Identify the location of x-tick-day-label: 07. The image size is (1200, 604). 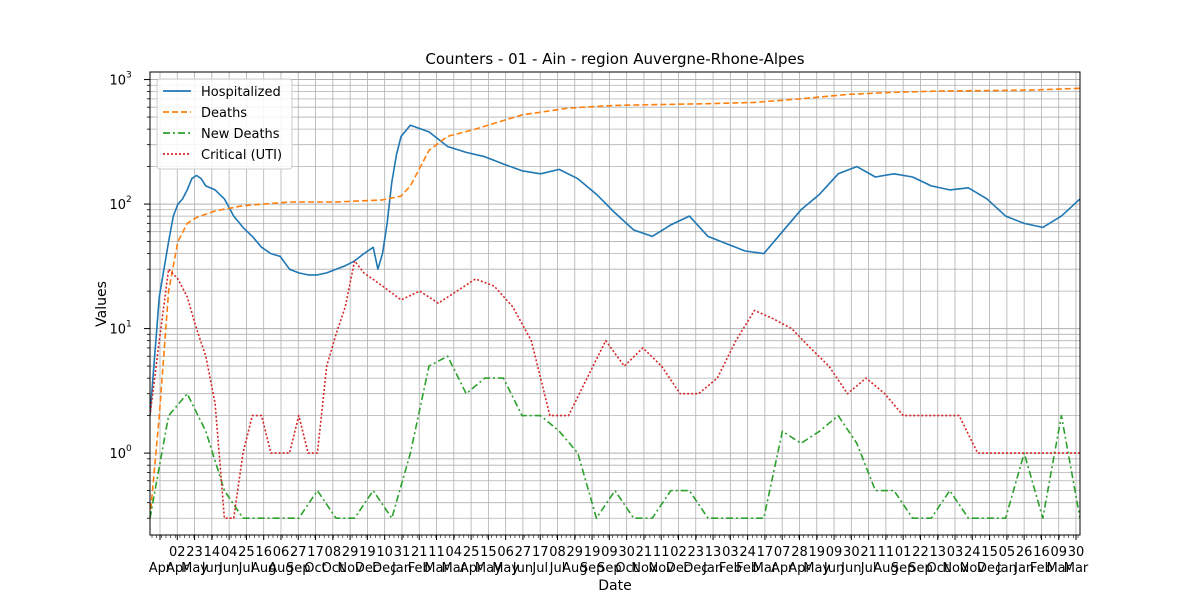
(782, 552).